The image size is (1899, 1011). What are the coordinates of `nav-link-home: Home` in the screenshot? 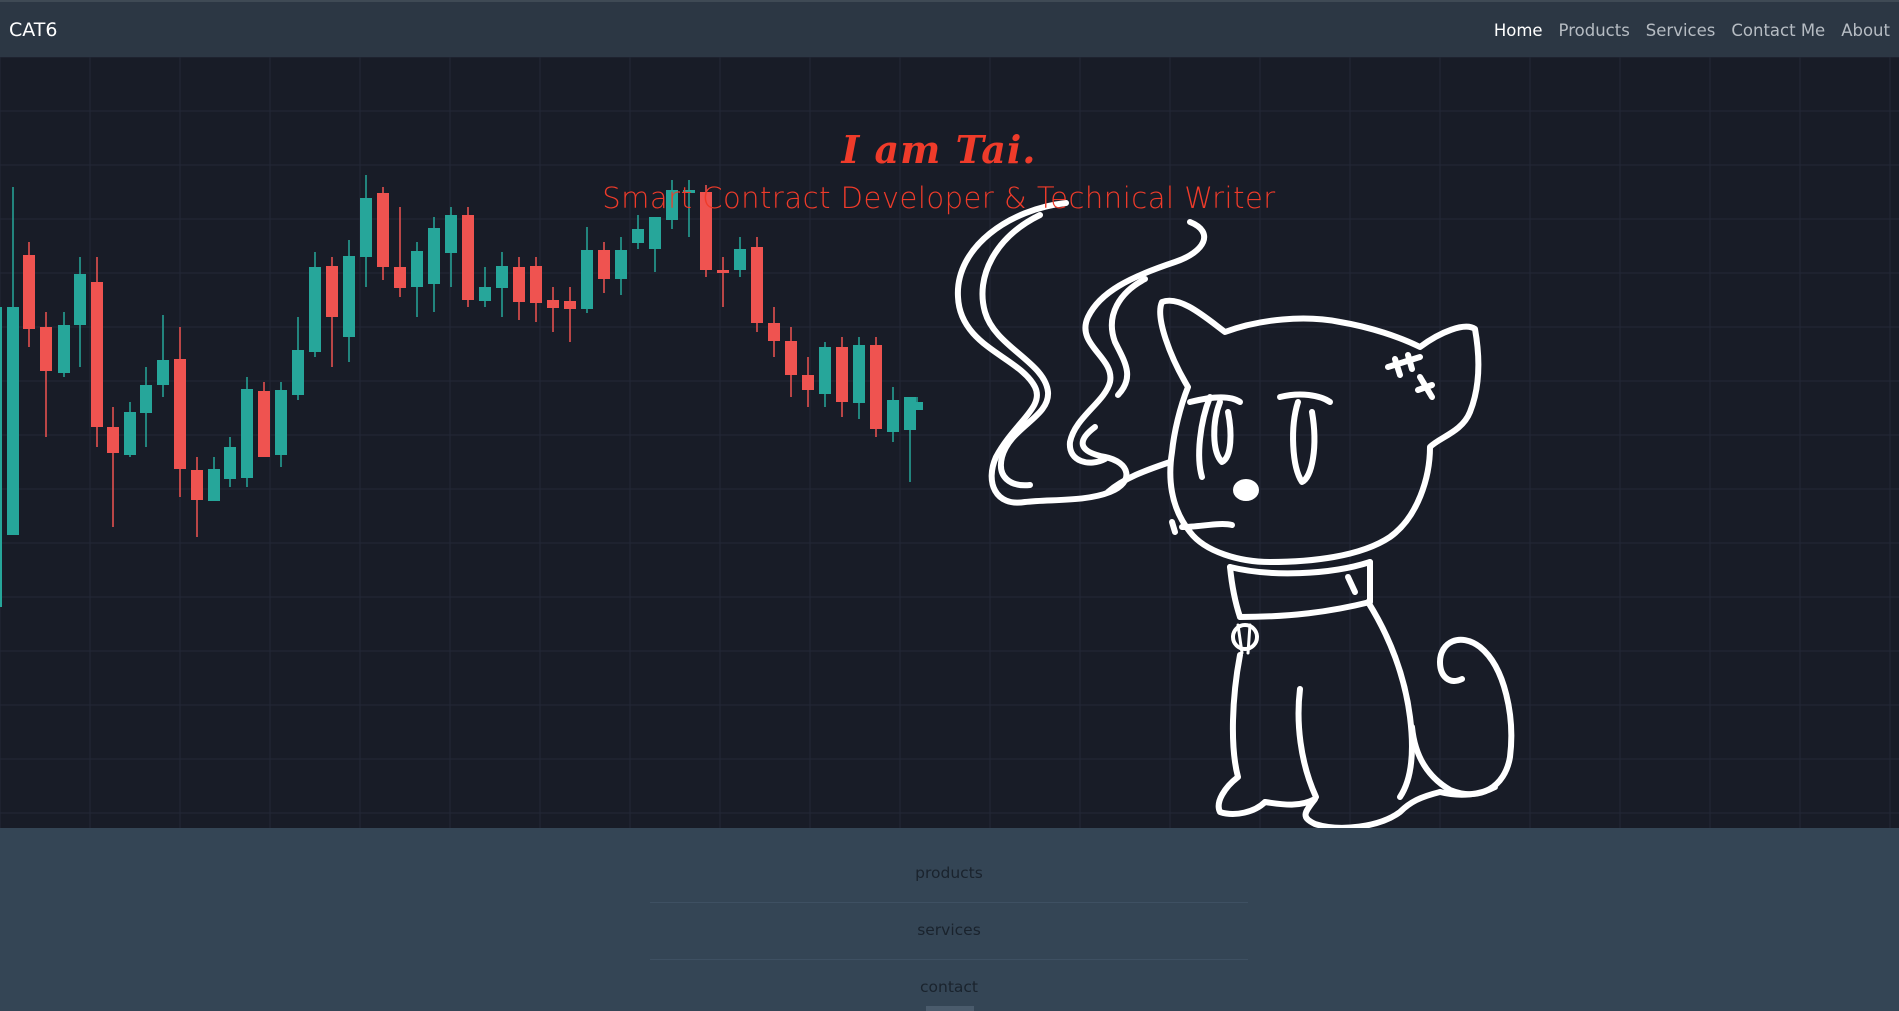 It's located at (1518, 30).